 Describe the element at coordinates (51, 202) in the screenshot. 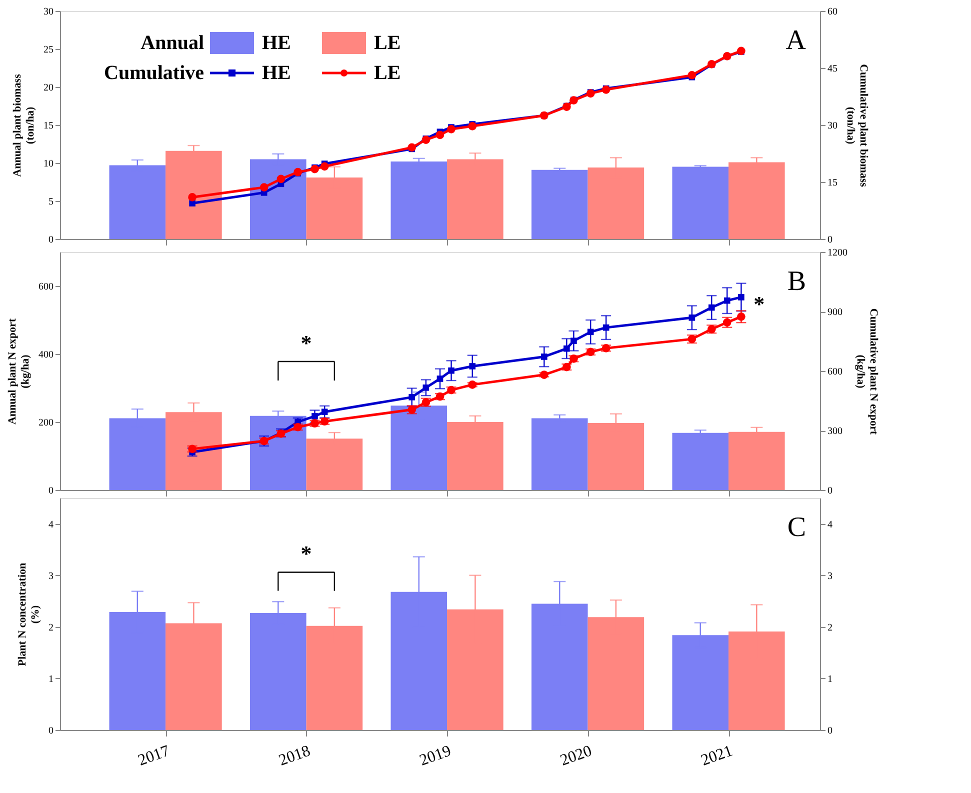

I see `y-tick-label: 5` at that location.